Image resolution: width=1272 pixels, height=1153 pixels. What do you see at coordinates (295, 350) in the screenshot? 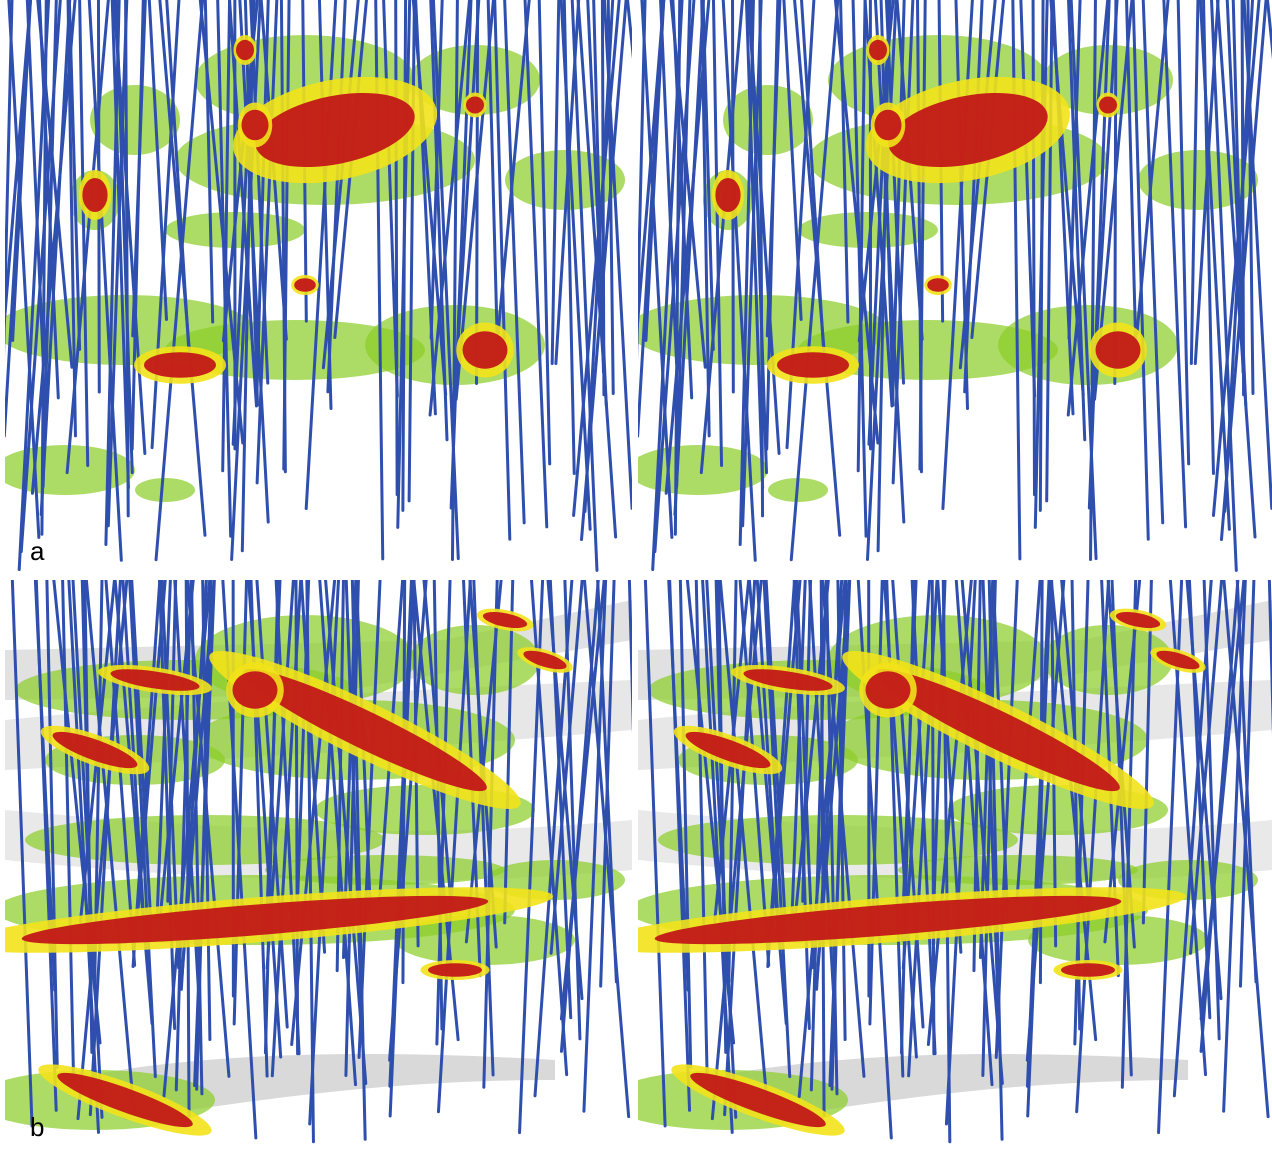
I see `low-grade-shell` at bounding box center [295, 350].